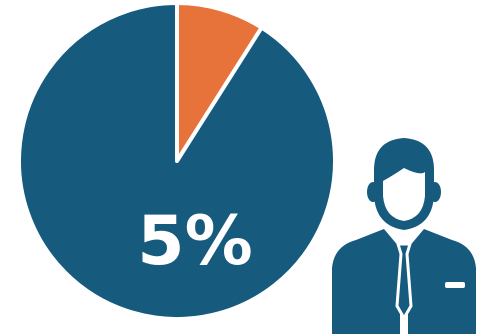 The width and height of the screenshot is (477, 334). Describe the element at coordinates (194, 241) in the screenshot. I see `percentage-annotation: 5%` at that location.